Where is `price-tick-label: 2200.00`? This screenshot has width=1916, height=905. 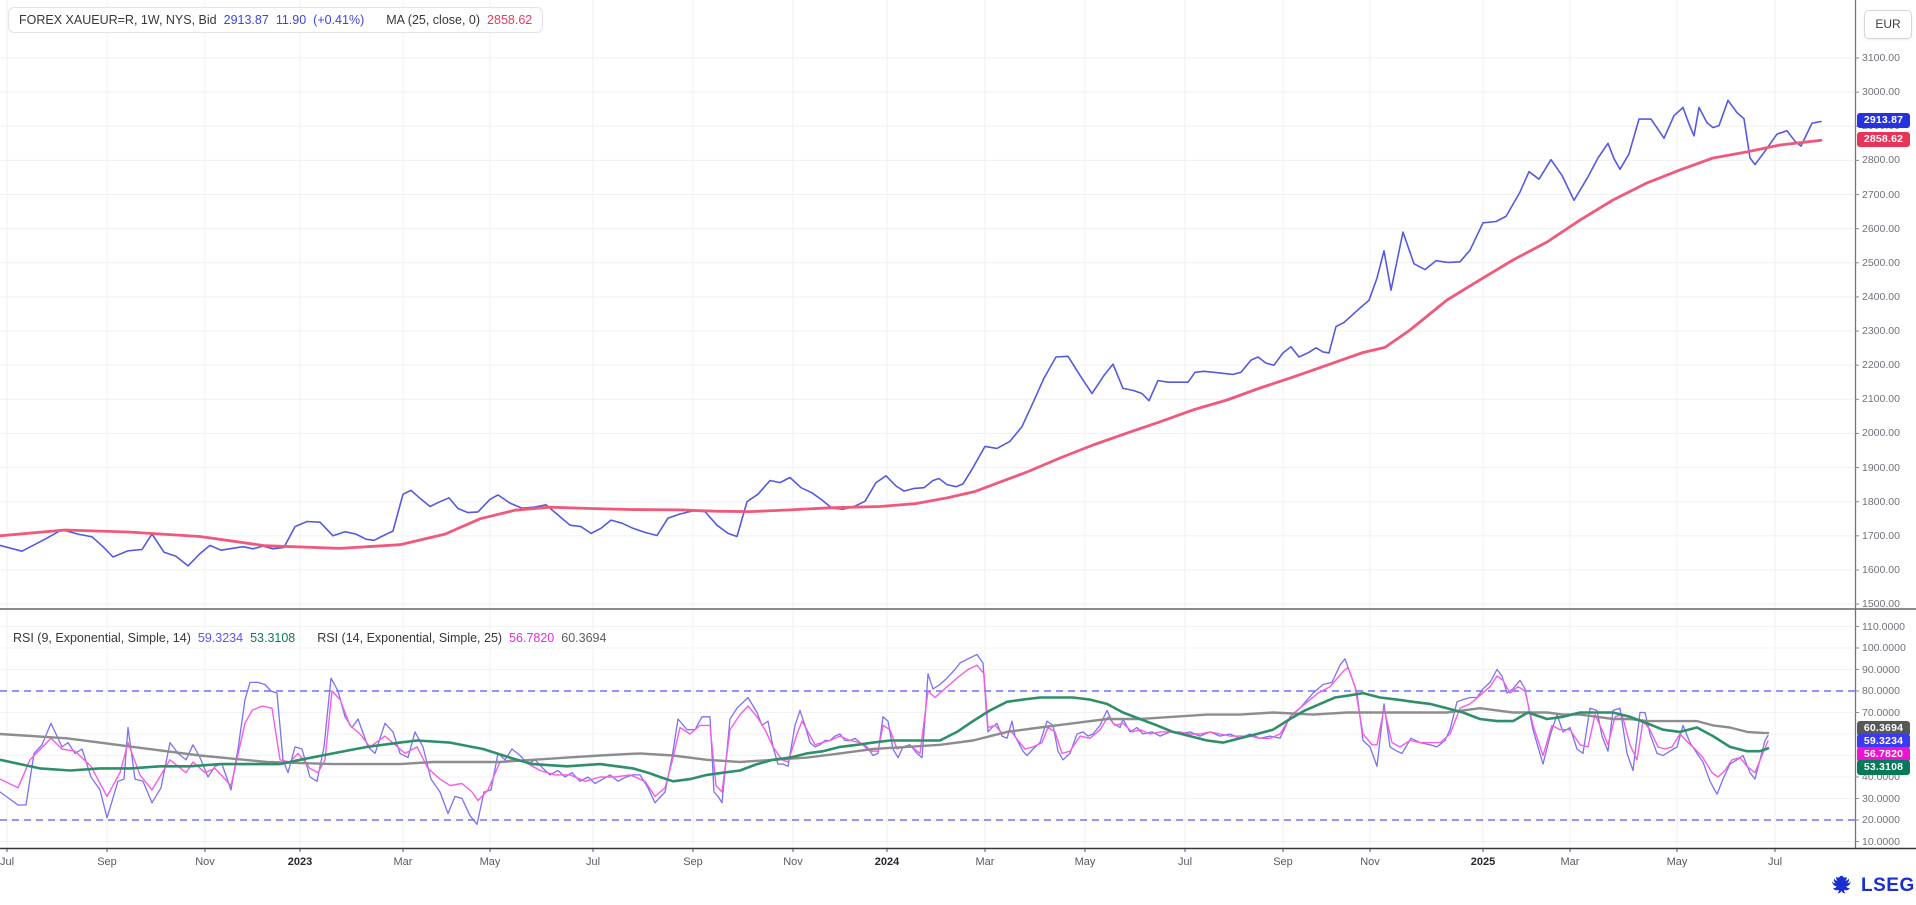
price-tick-label: 2200.00 is located at coordinates (1881, 365).